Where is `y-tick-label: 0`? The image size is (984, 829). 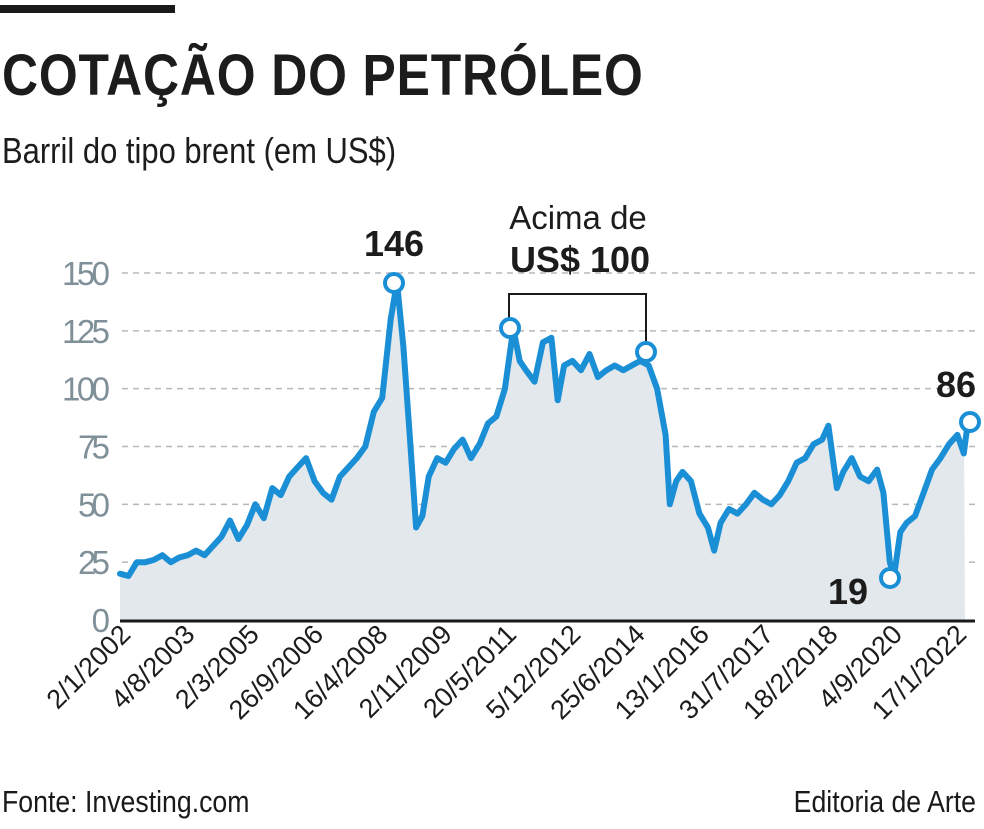 y-tick-label: 0 is located at coordinates (101, 620).